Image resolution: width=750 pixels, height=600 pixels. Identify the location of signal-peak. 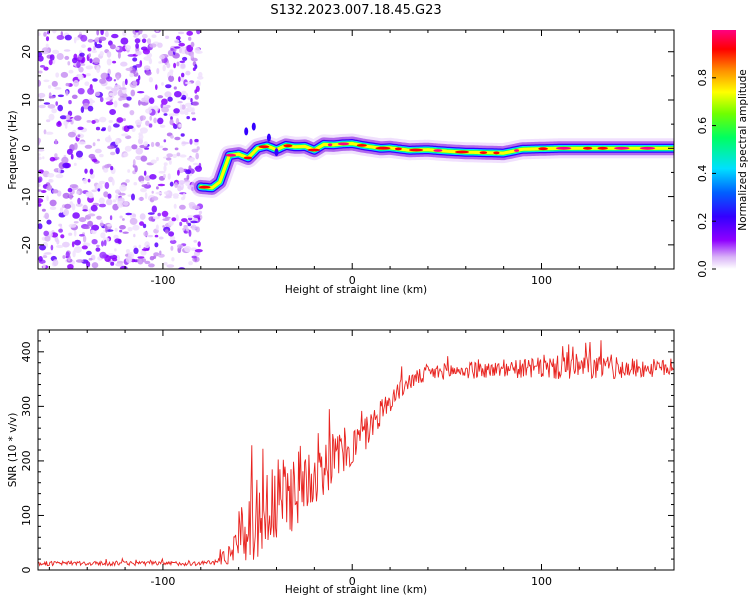
(602, 148).